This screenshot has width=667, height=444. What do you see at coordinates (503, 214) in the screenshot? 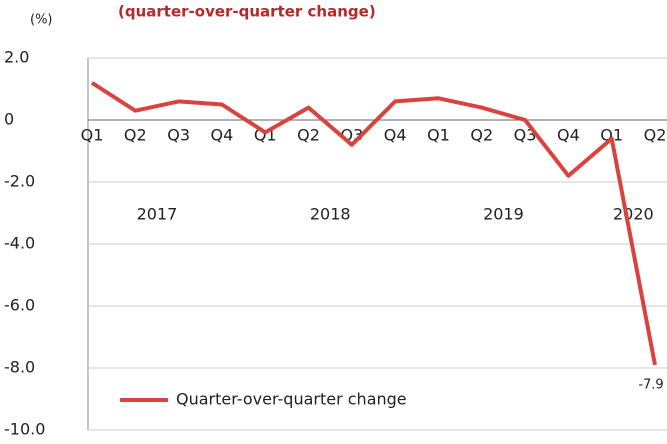
I see `year-label: 2019` at bounding box center [503, 214].